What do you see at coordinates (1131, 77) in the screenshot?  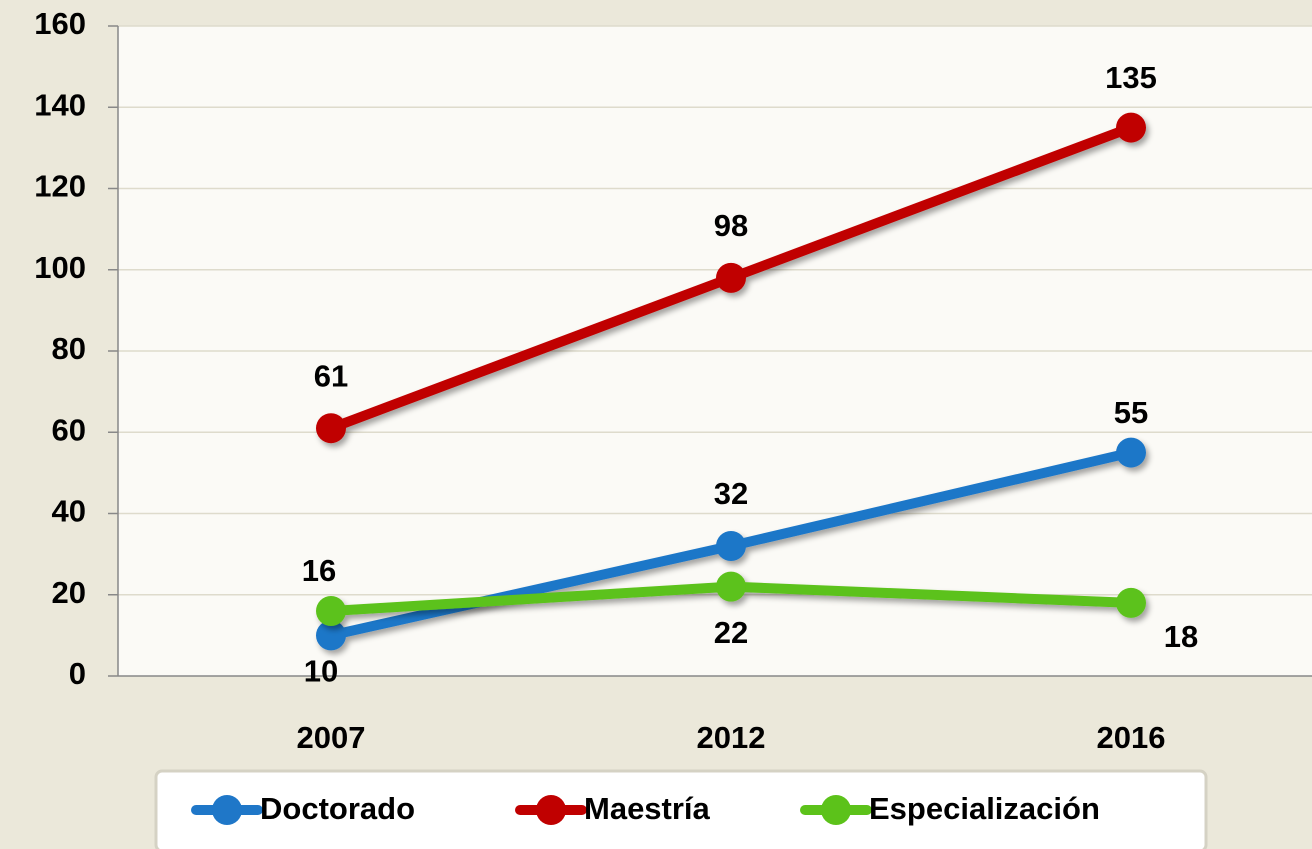 I see `data-label: 135` at bounding box center [1131, 77].